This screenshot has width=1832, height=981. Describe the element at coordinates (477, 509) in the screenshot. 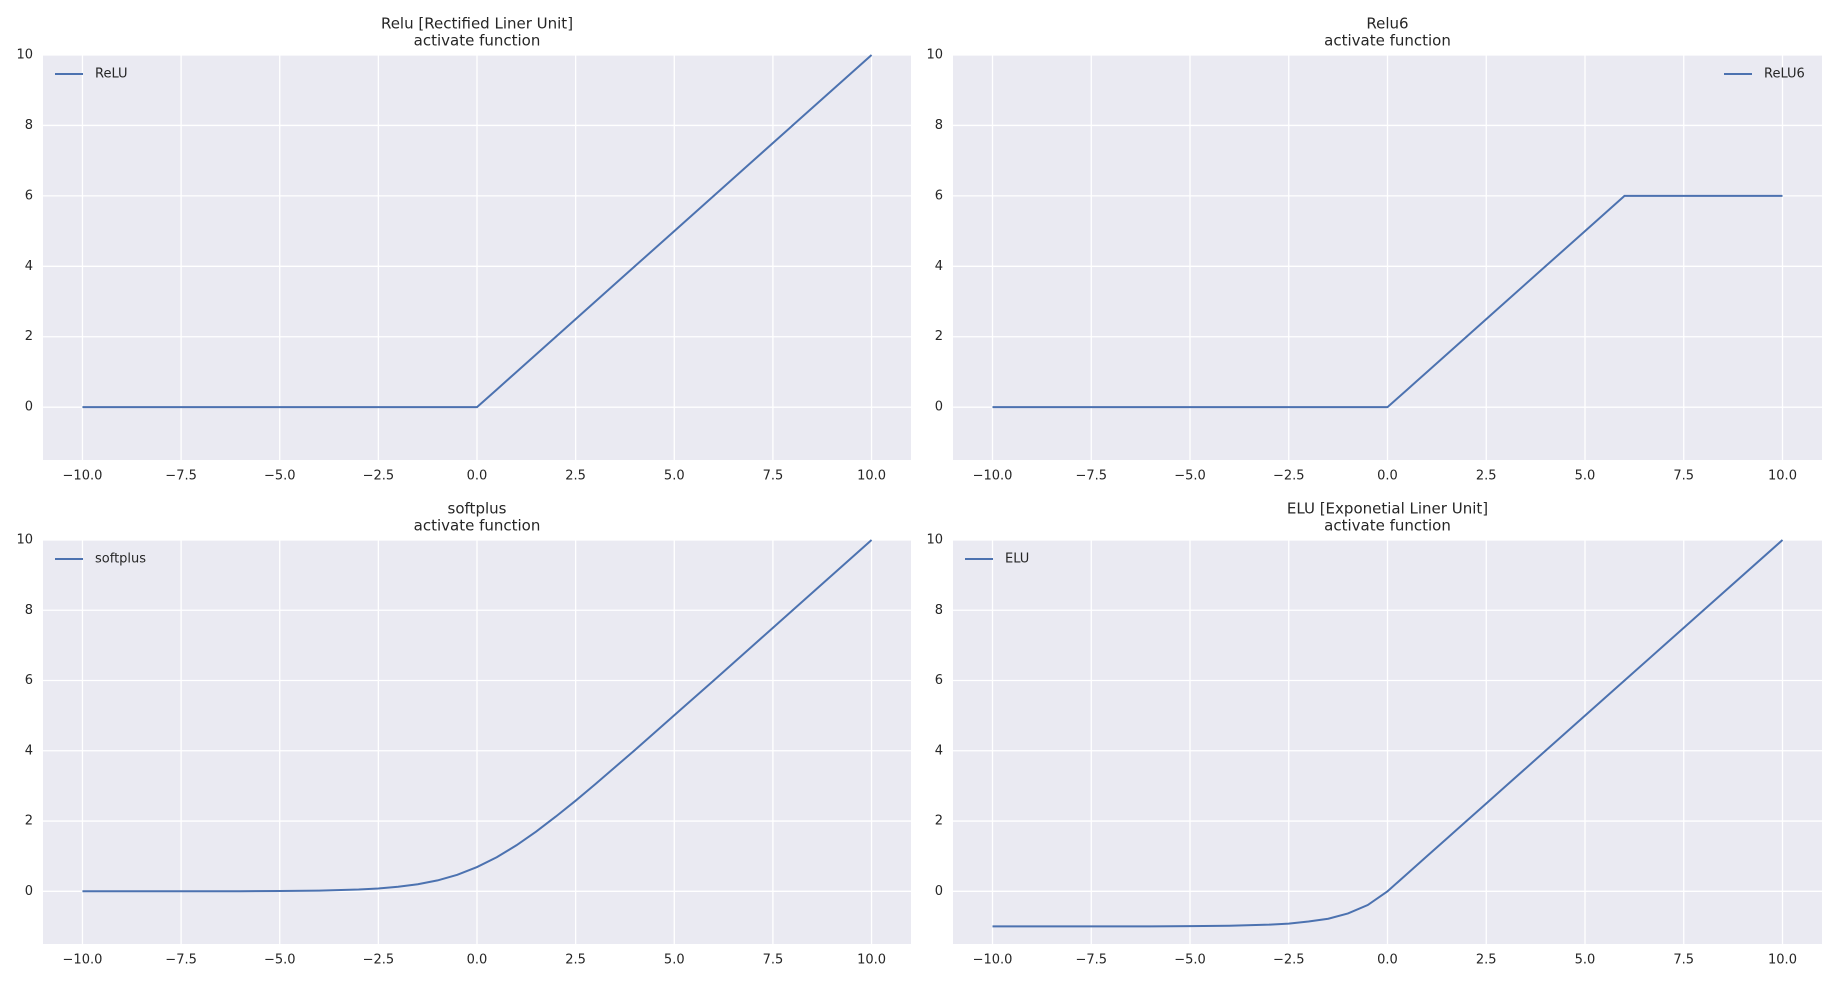

I see `chart-title: softplus` at that location.